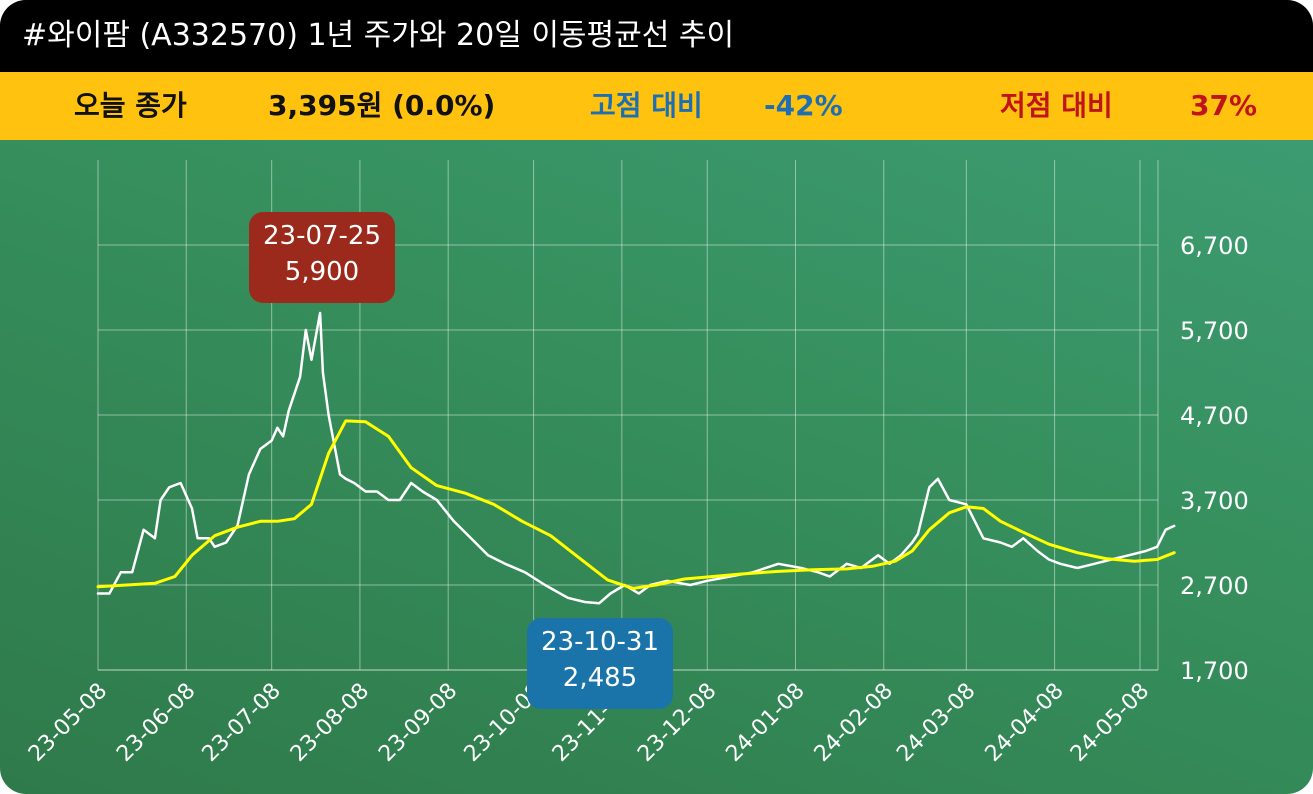 The width and height of the screenshot is (1313, 794). What do you see at coordinates (242, 723) in the screenshot?
I see `x-tick-label: 23-07-08` at bounding box center [242, 723].